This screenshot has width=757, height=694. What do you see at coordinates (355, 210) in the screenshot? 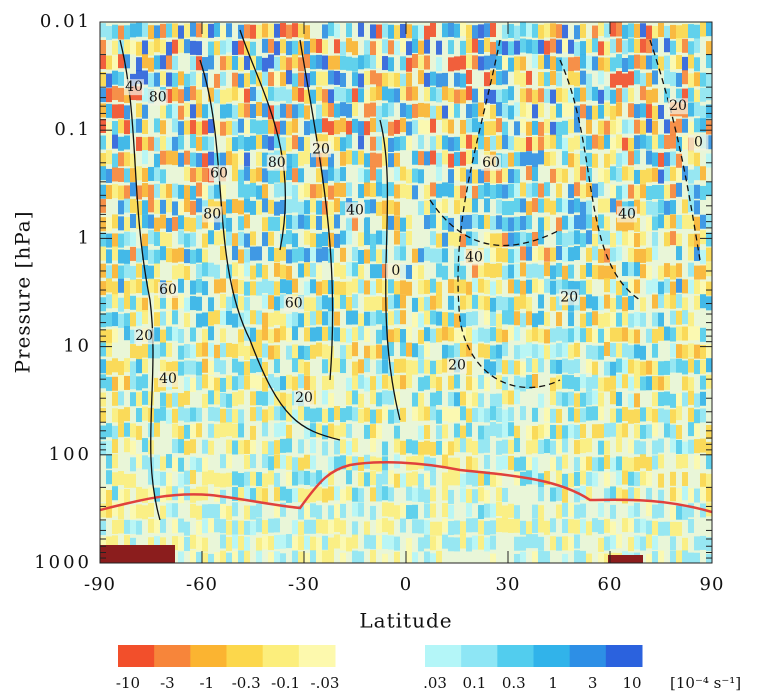
I see `contour-label: 40` at bounding box center [355, 210].